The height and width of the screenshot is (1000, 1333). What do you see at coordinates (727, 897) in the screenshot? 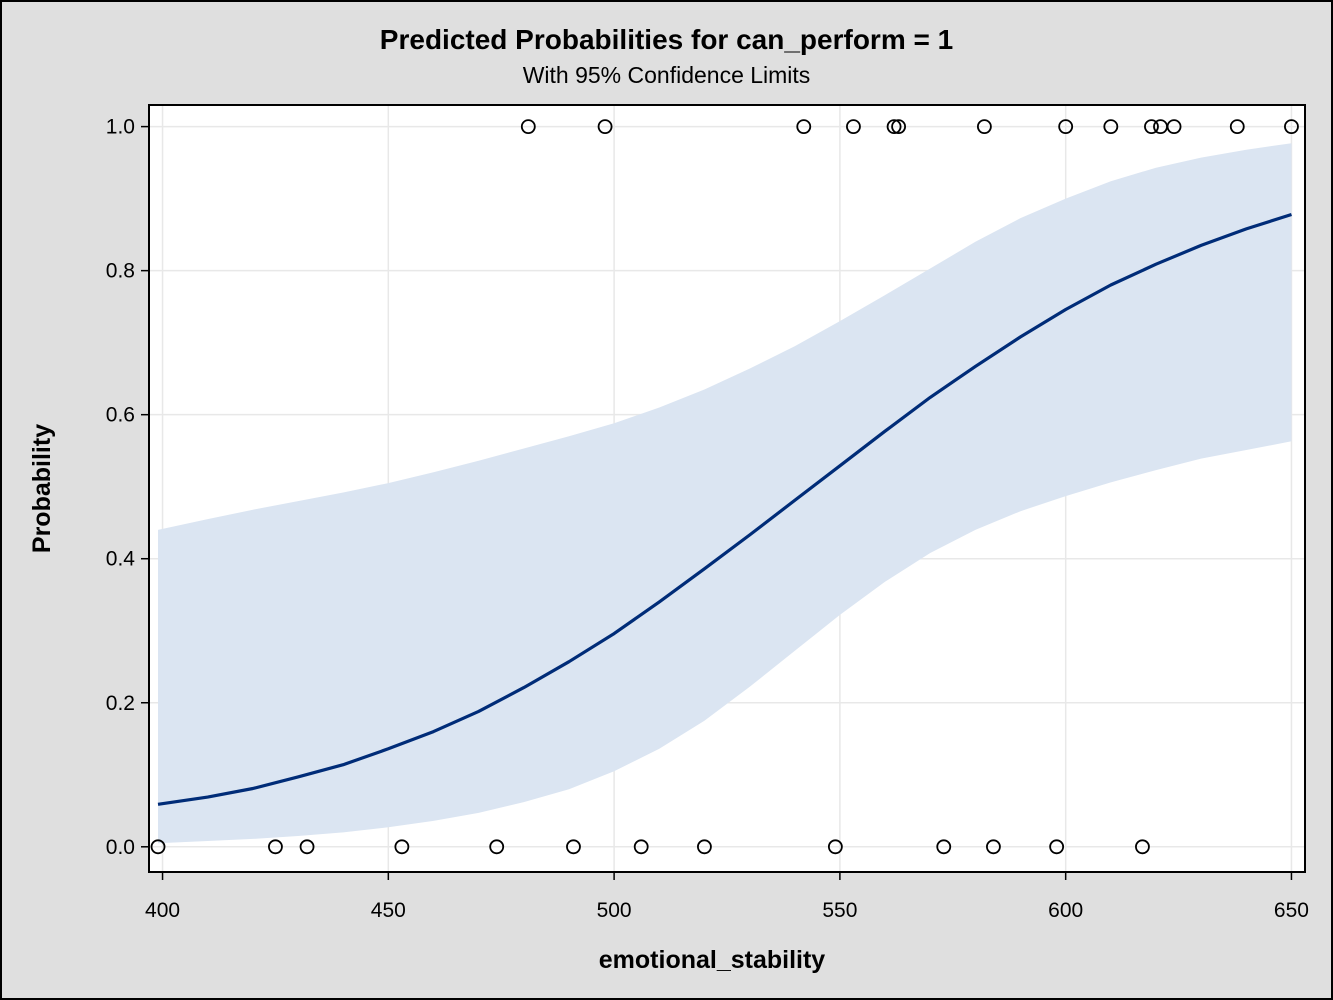
I see `x-axis-ticks: 400 450 500 550 600 650` at bounding box center [727, 897].